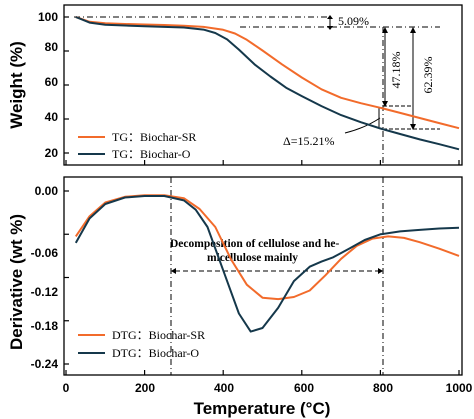 The height and width of the screenshot is (419, 474). What do you see at coordinates (304, 388) in the screenshot?
I see `x-tick-label: 600` at bounding box center [304, 388].